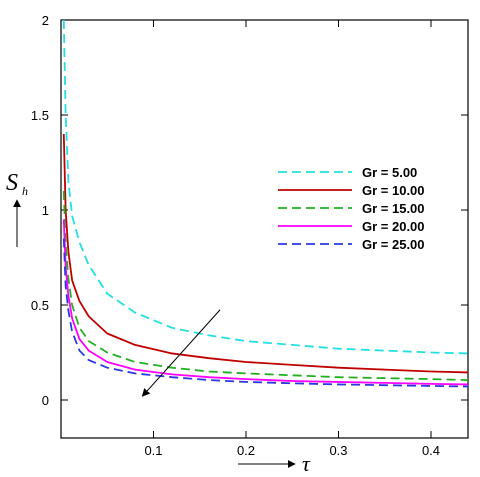 This screenshot has width=480, height=477. What do you see at coordinates (17, 208) in the screenshot?
I see `y-axis-label: S h` at bounding box center [17, 208].